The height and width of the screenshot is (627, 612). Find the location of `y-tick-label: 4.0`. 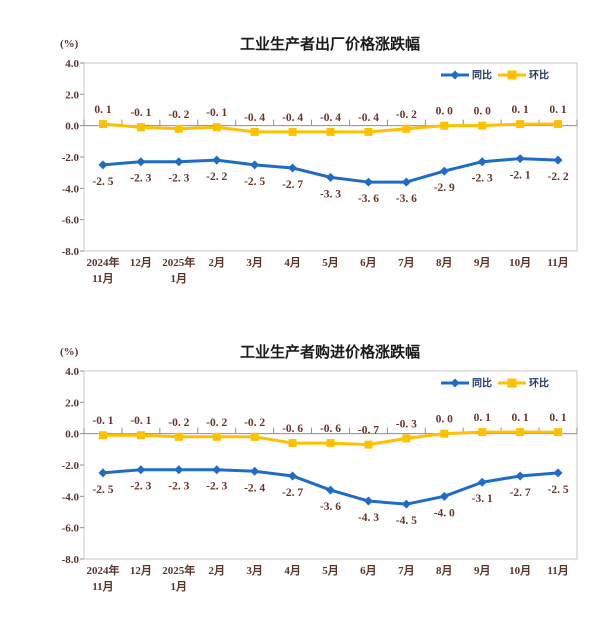

y-tick-label: 4.0 is located at coordinates (72, 372).